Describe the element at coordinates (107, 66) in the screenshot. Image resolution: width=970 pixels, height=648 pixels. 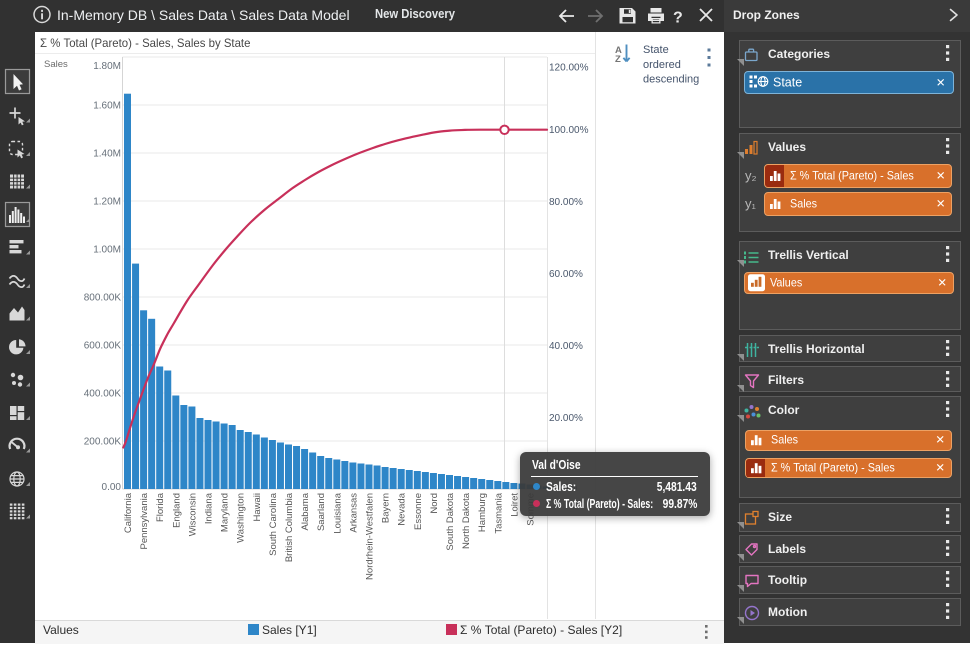
I see `svg-text: 1.80M` at that location.